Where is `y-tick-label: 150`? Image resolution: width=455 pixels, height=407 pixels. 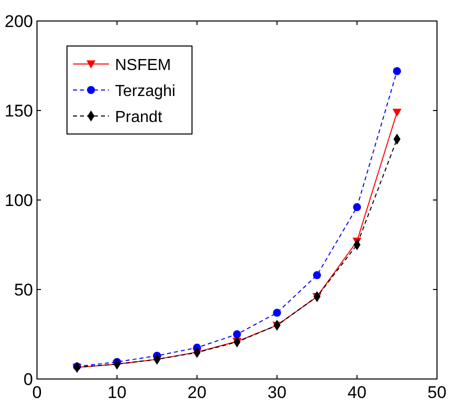 y-tick-label: 150 is located at coordinates (18, 111).